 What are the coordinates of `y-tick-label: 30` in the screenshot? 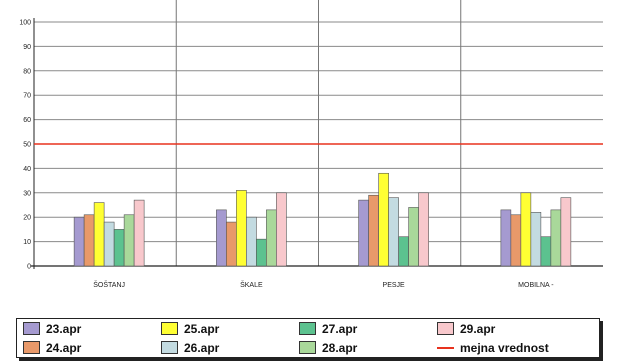 It's located at (27, 193).